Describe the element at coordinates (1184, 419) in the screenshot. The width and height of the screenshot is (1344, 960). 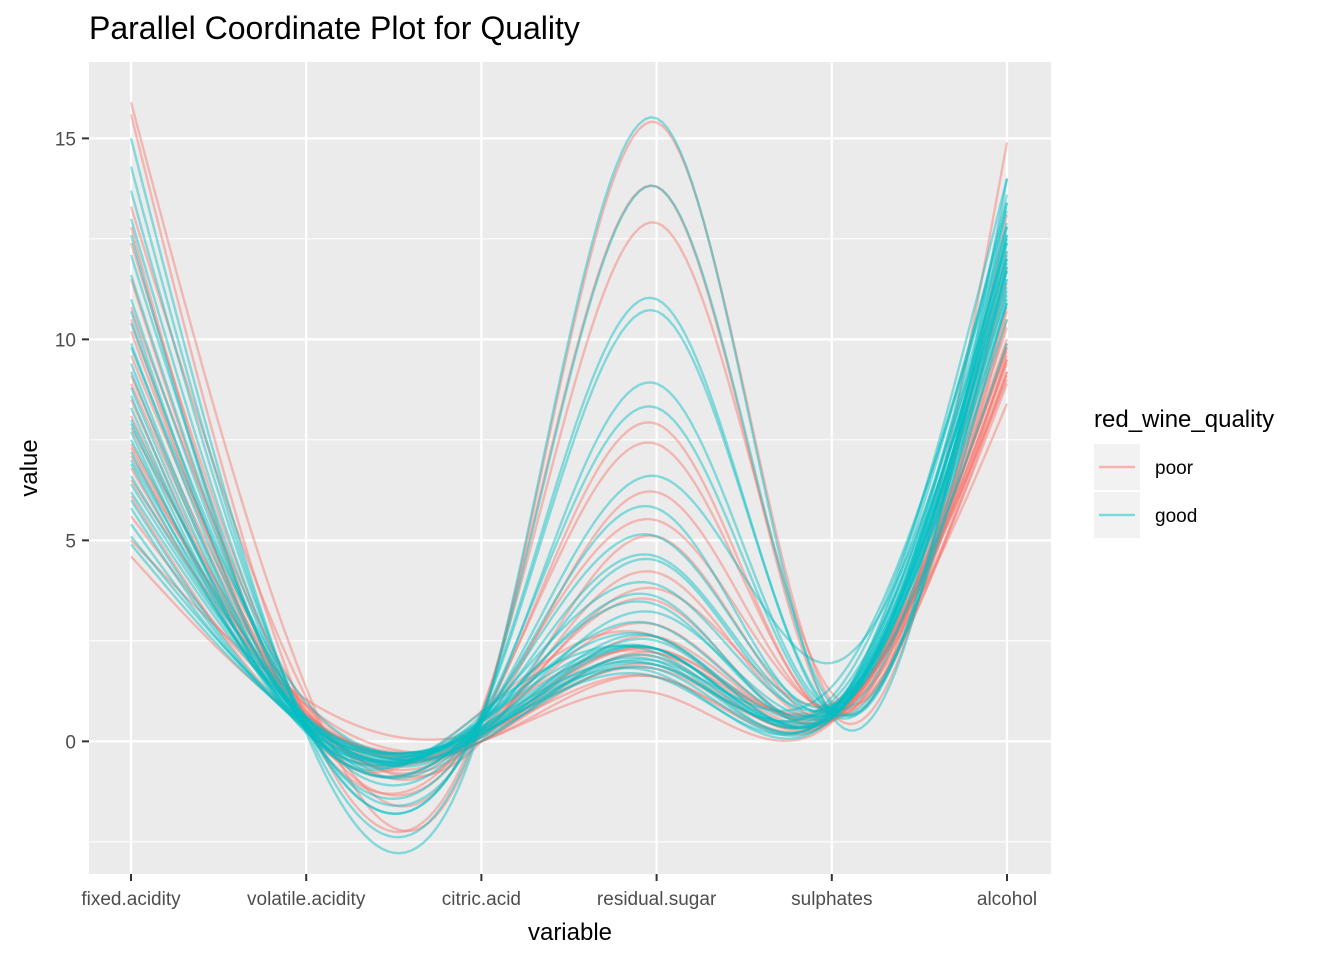
I see `legend-title: red_wine_quality` at that location.